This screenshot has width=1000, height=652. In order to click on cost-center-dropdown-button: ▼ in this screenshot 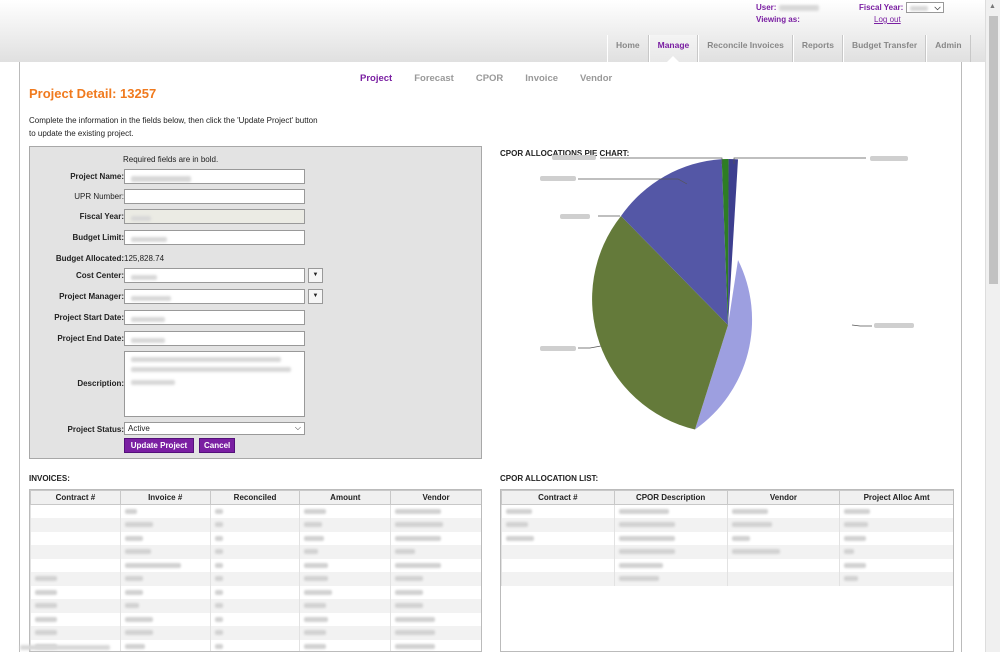, I will do `click(315, 275)`.